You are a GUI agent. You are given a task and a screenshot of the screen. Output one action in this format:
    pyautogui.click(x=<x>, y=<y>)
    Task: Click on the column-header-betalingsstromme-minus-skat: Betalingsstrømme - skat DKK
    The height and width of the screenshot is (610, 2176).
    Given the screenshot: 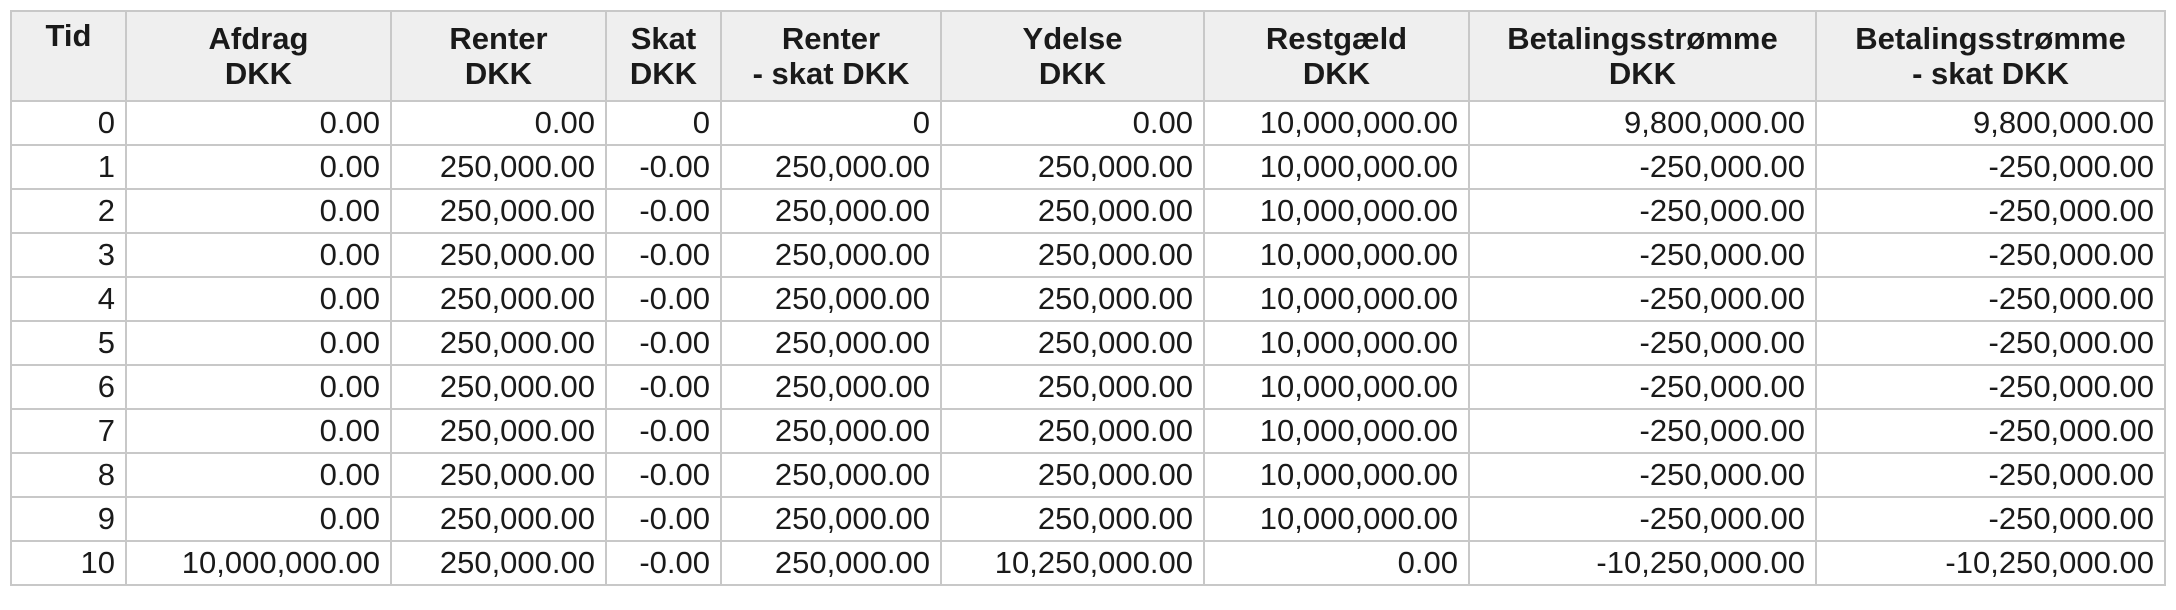 What is the action you would take?
    pyautogui.click(x=1990, y=56)
    